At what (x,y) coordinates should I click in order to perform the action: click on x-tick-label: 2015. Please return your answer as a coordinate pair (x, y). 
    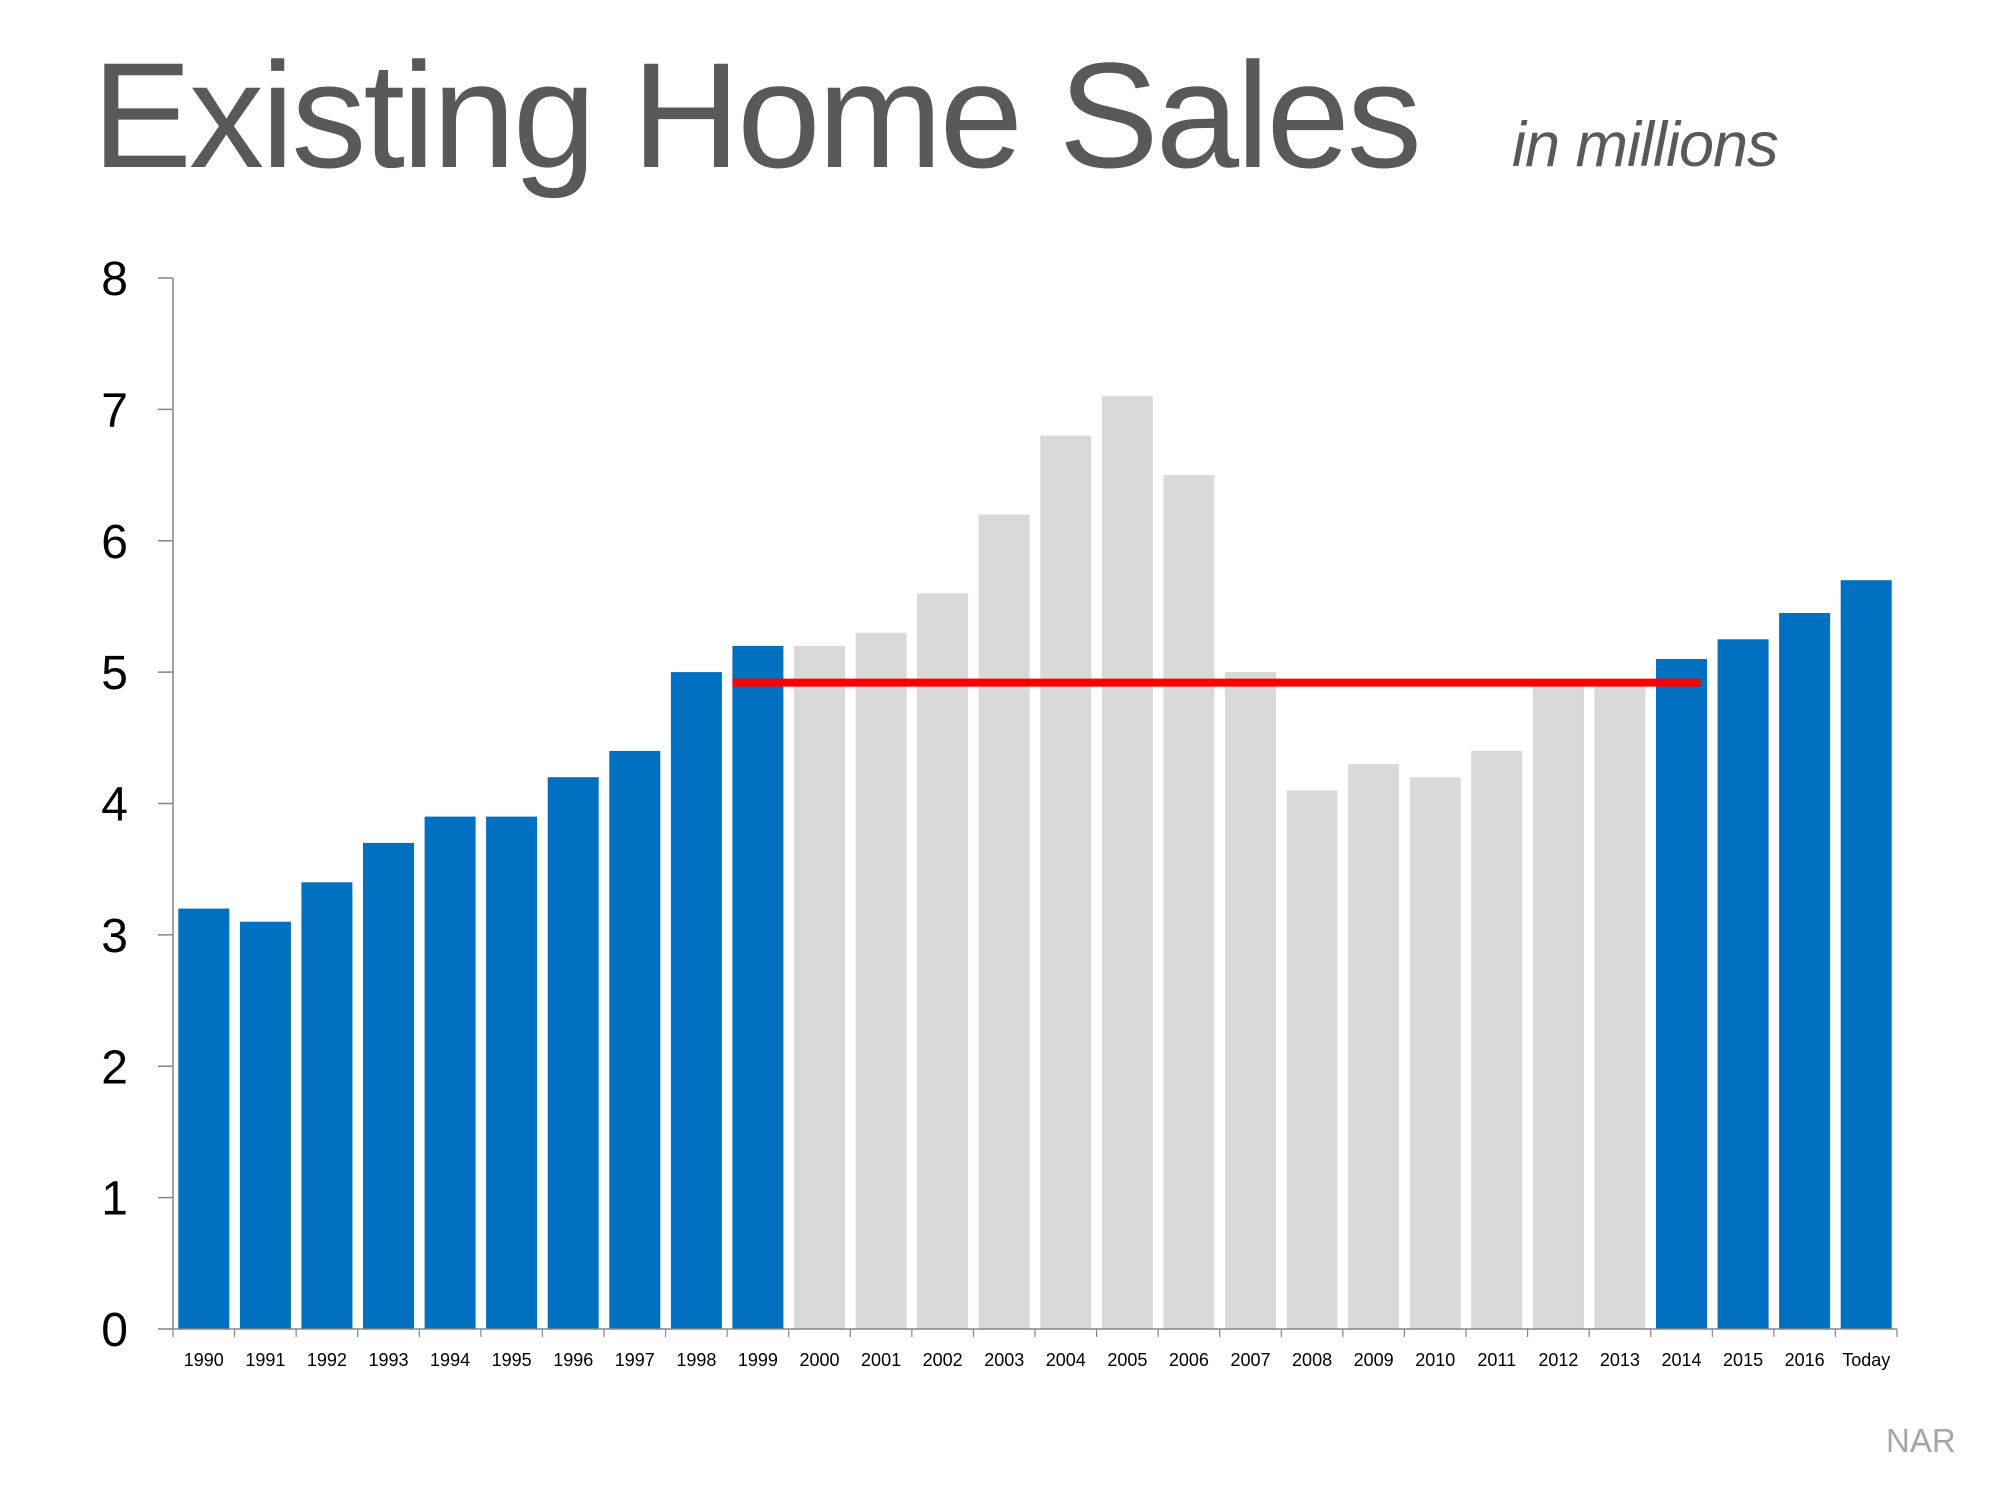
    Looking at the image, I should click on (1743, 1360).